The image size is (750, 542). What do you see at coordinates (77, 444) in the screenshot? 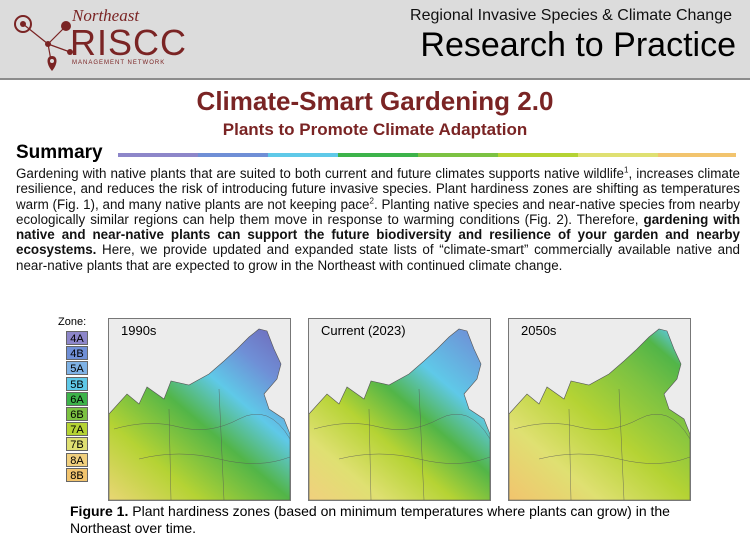
I see `zone-swatch: 7B` at bounding box center [77, 444].